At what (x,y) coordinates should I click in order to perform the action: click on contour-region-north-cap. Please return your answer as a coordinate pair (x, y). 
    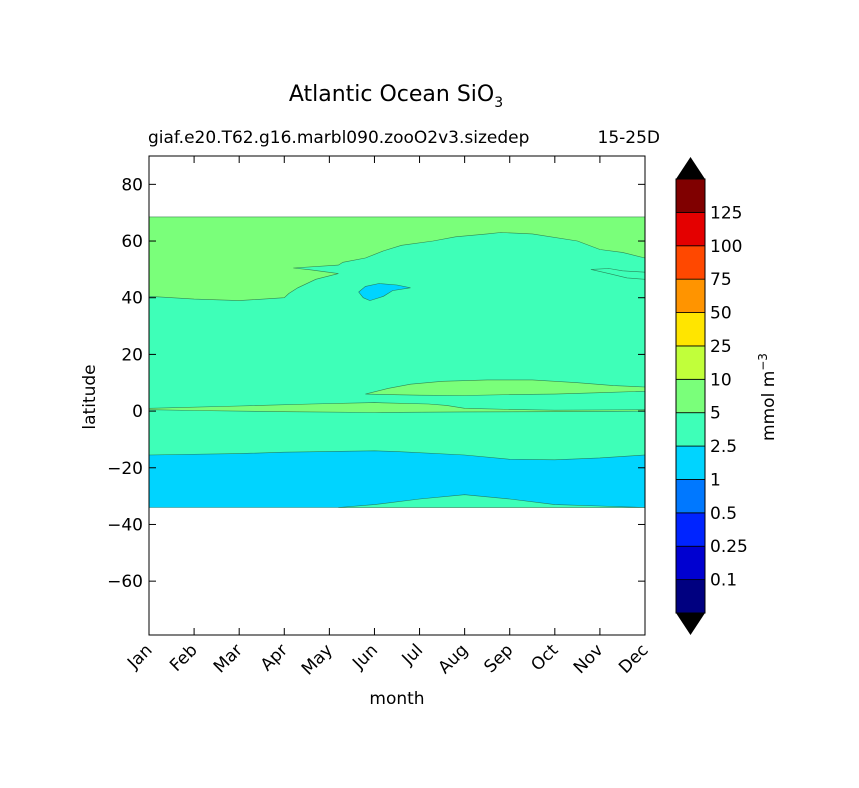
    Looking at the image, I should click on (397, 258).